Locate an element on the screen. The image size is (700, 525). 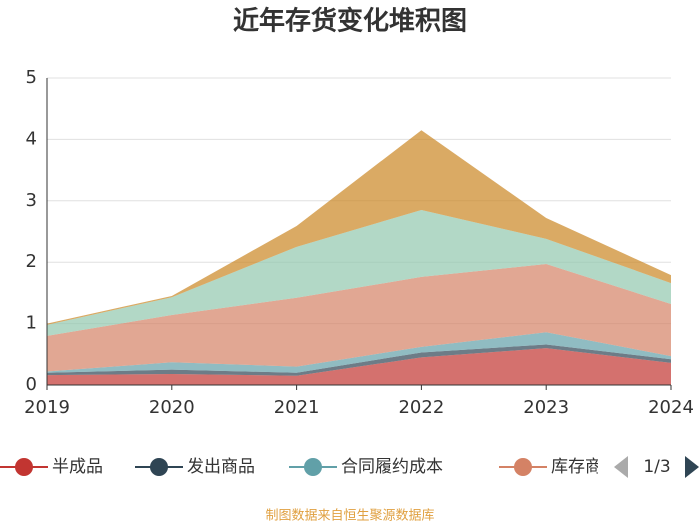
legend-label: 半成品 is located at coordinates (77, 467).